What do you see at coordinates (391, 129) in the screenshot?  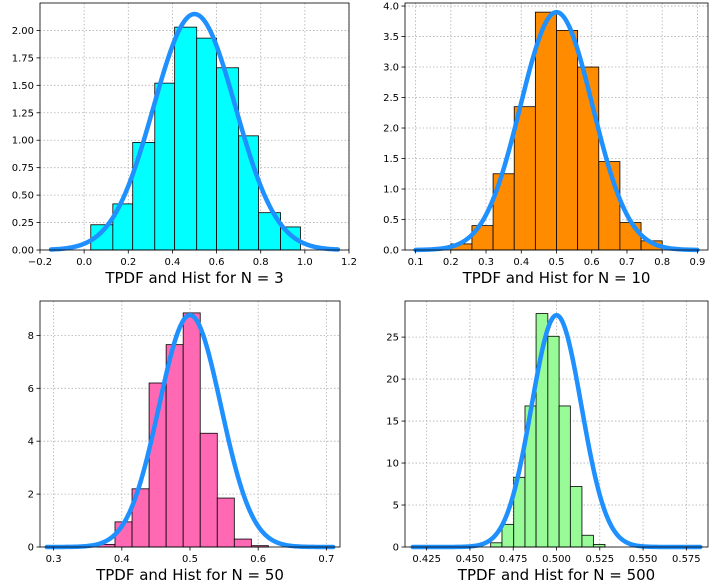 I see `y-tick-label: 2.0` at bounding box center [391, 129].